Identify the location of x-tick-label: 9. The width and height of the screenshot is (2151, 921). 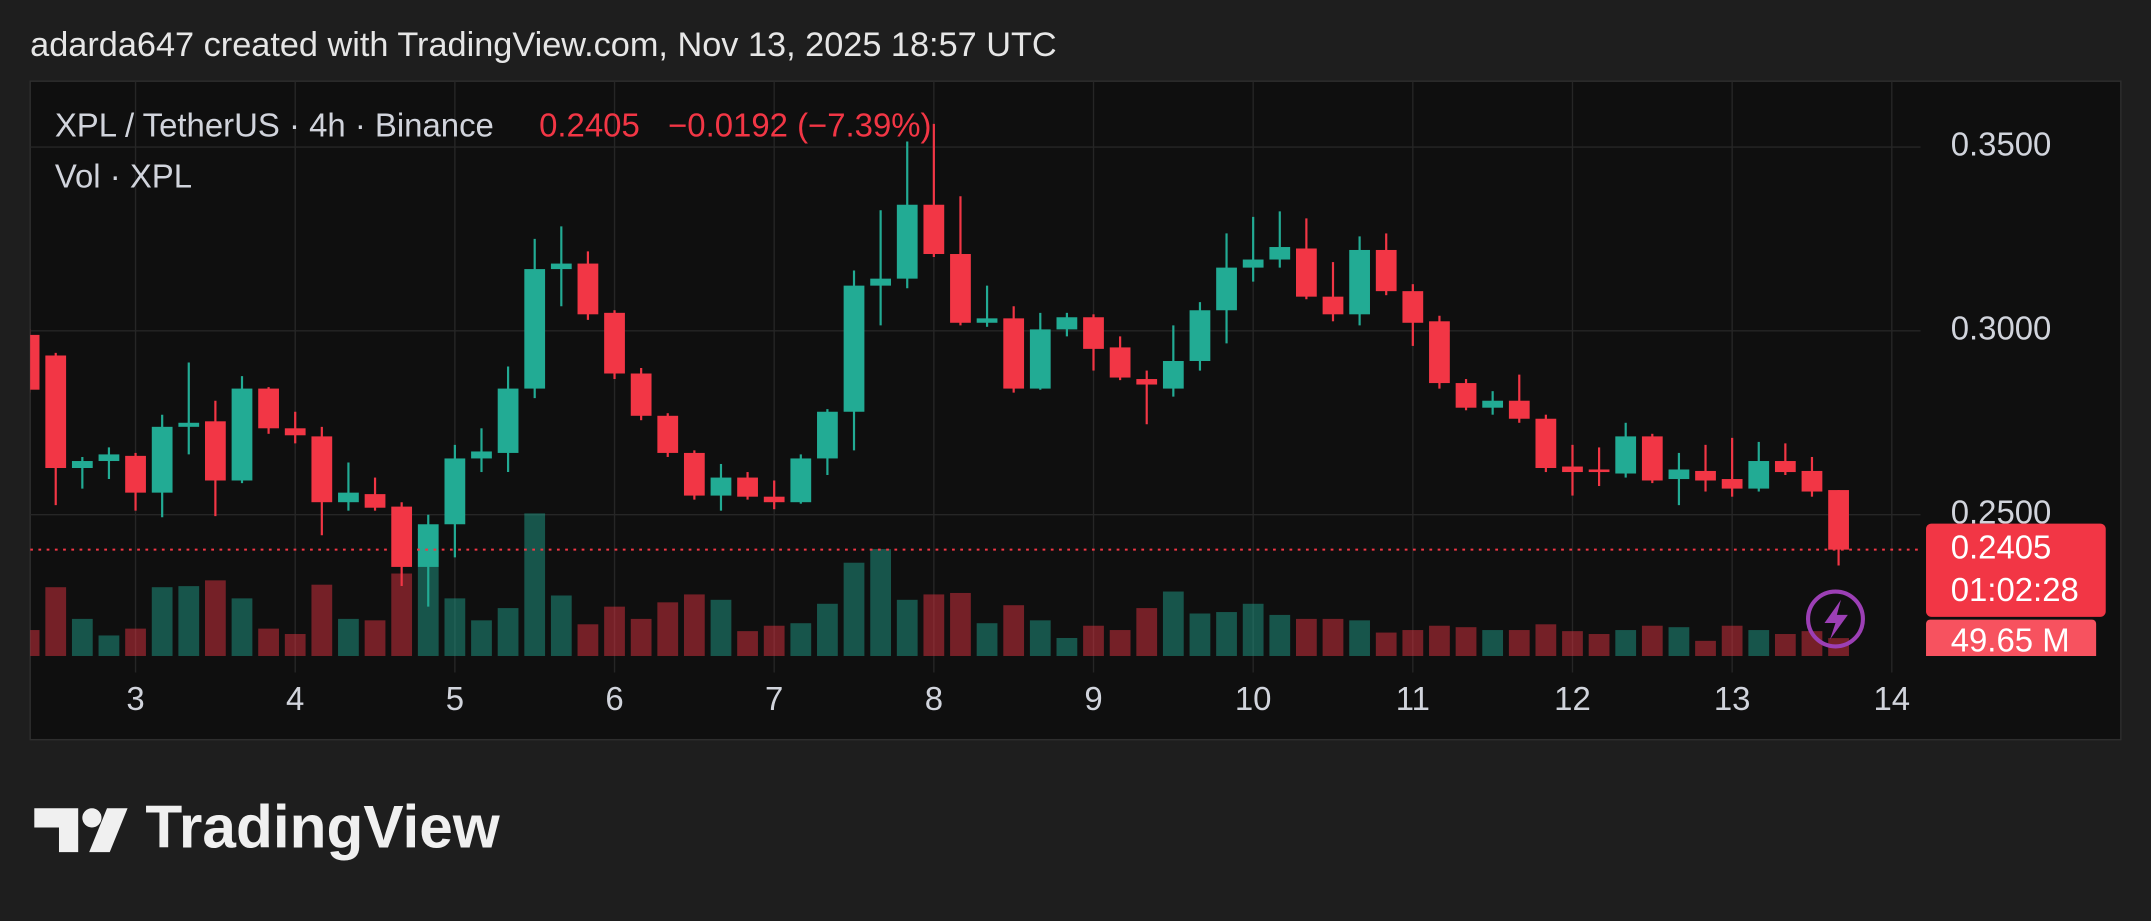
(1093, 698).